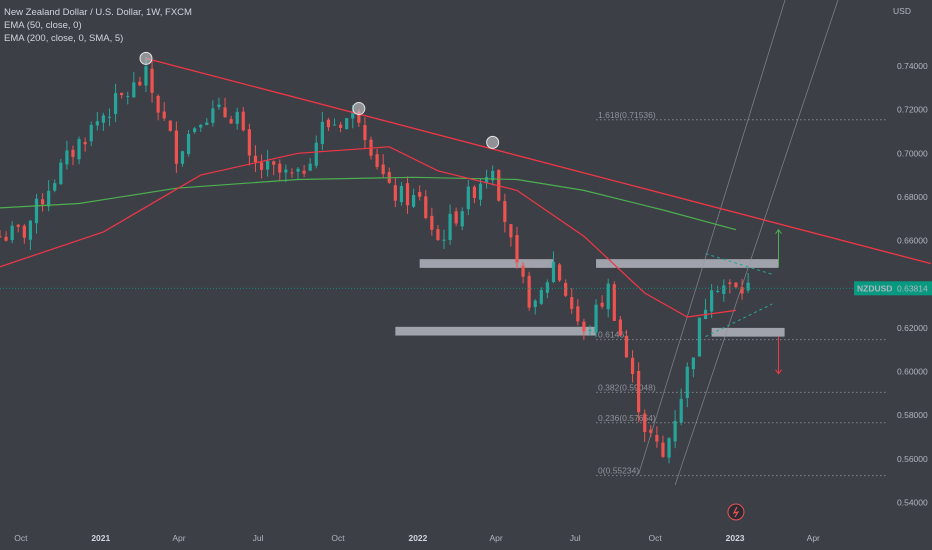 The width and height of the screenshot is (932, 550). What do you see at coordinates (258, 538) in the screenshot?
I see `time-tick-label: Jul` at bounding box center [258, 538].